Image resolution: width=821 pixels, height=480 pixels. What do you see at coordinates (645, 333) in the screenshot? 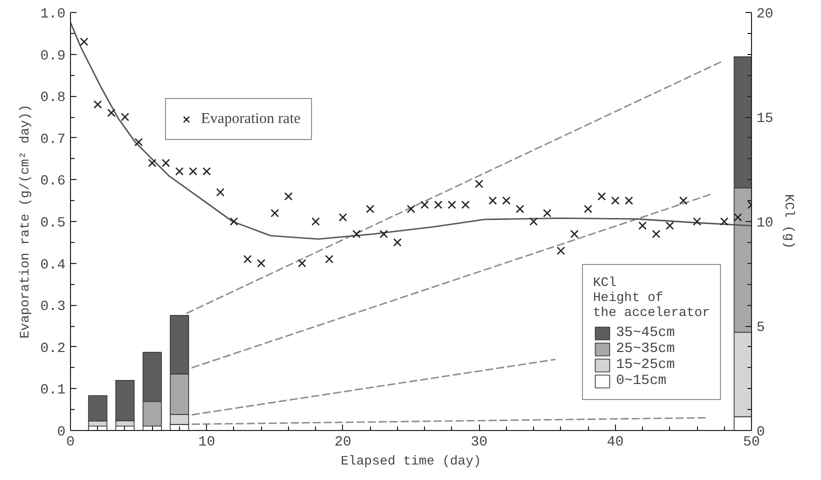
I see `legend-label: 35~45cm` at bounding box center [645, 333].